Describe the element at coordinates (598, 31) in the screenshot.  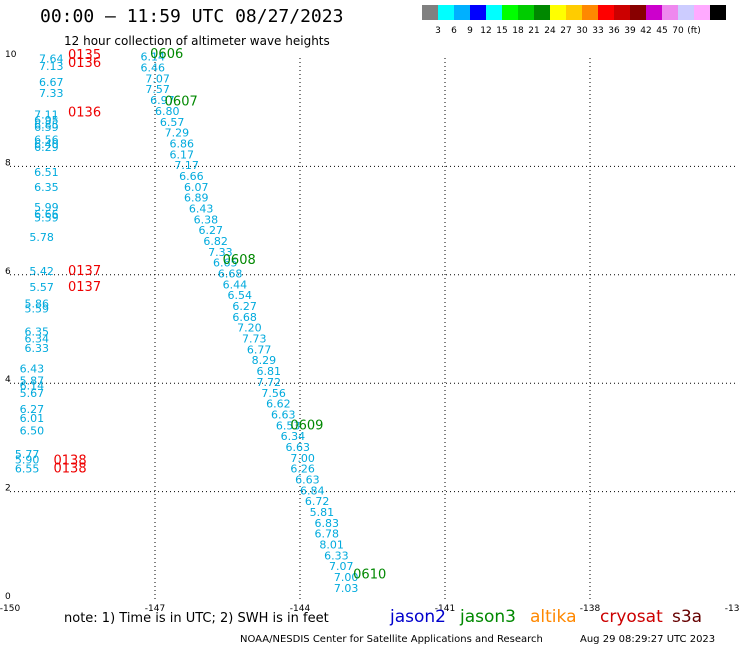
I see `colorbar-label: 33` at that location.